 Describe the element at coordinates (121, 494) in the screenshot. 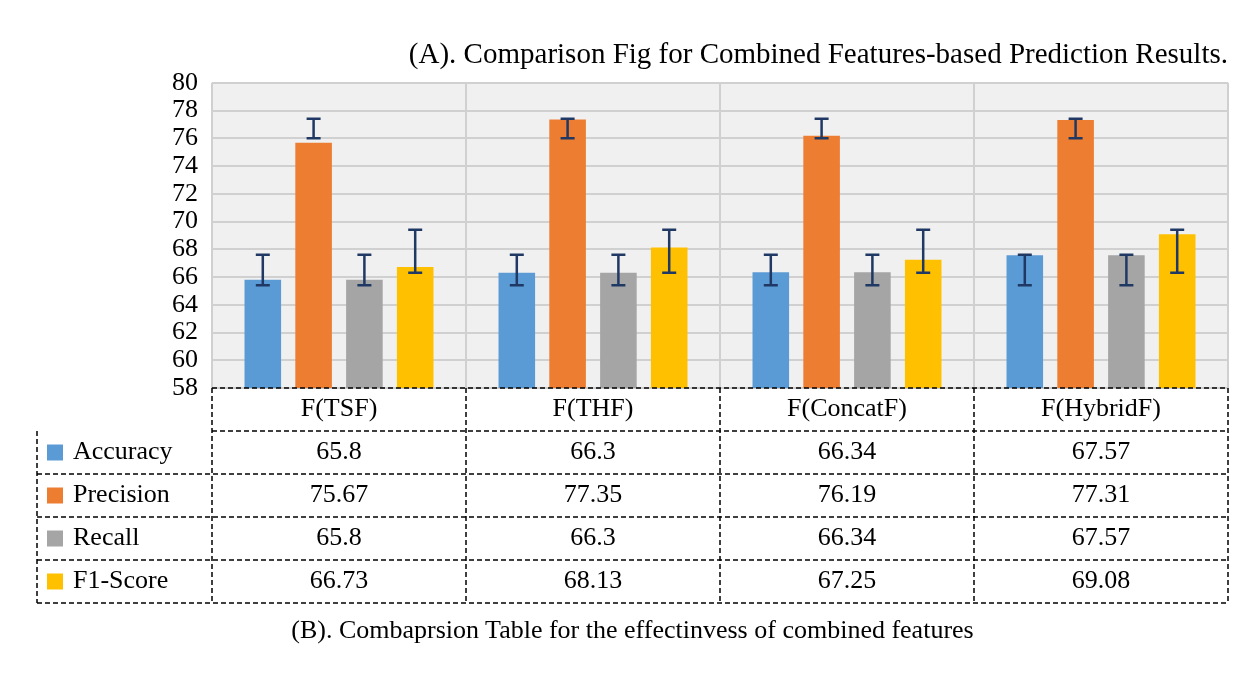

I see `legend-label: Precision` at that location.